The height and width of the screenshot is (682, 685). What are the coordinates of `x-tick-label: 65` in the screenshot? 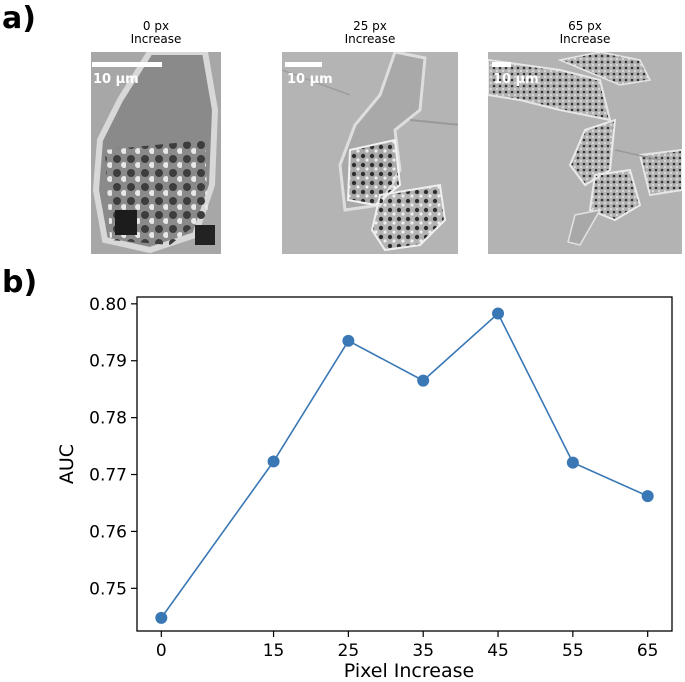 It's located at (648, 651).